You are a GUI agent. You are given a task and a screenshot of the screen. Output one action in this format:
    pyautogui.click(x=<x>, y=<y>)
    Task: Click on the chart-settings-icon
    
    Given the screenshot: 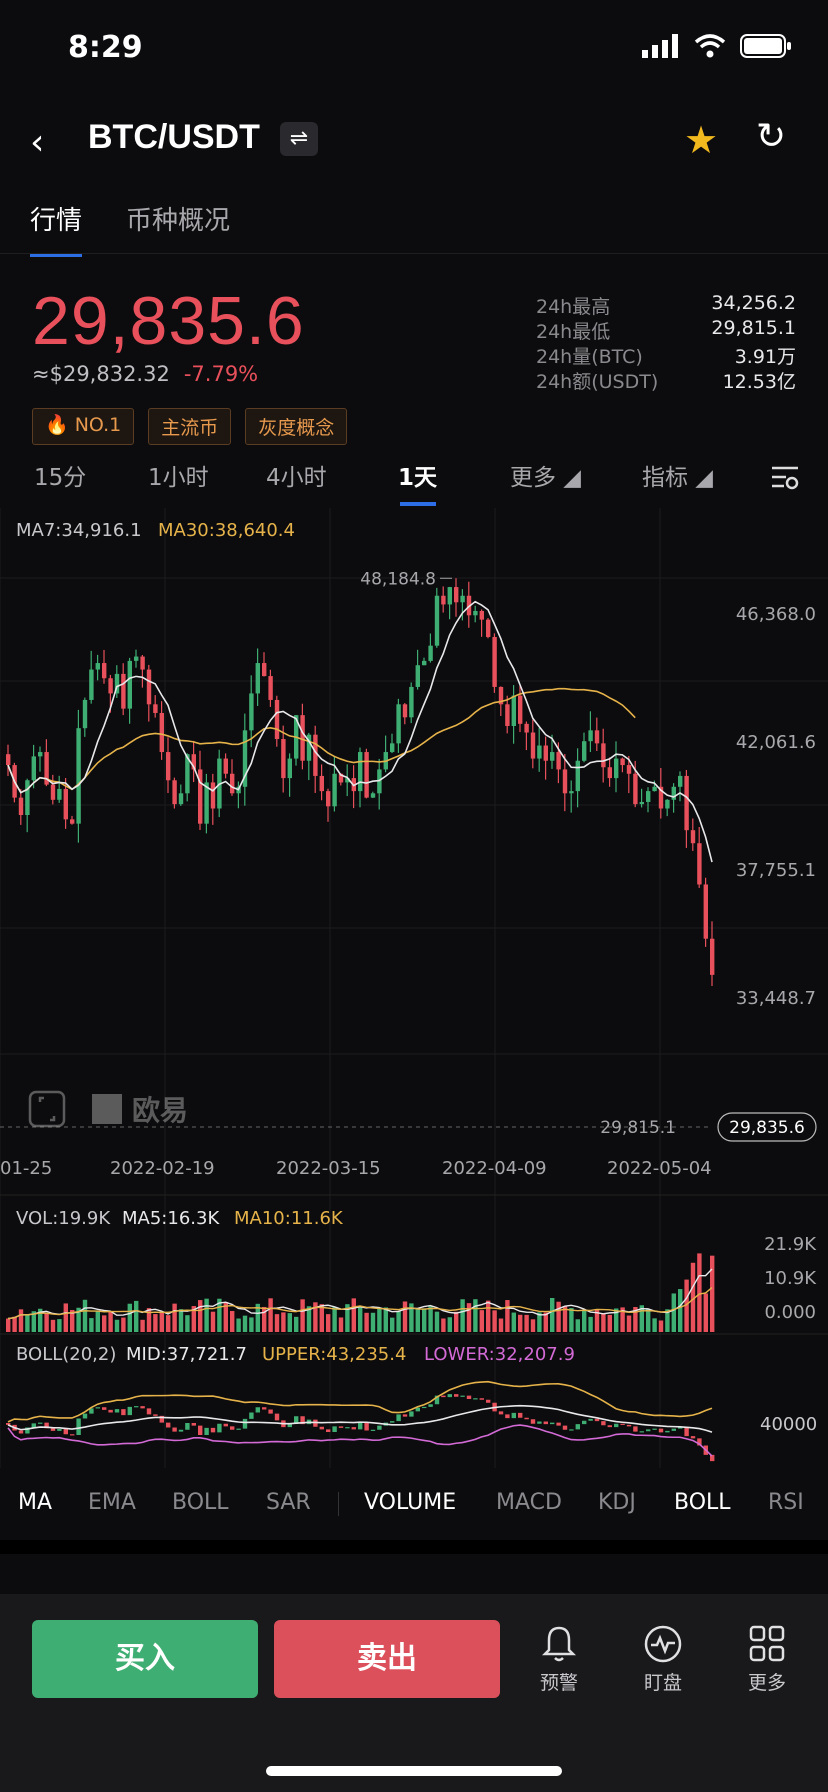 What is the action you would take?
    pyautogui.click(x=785, y=478)
    